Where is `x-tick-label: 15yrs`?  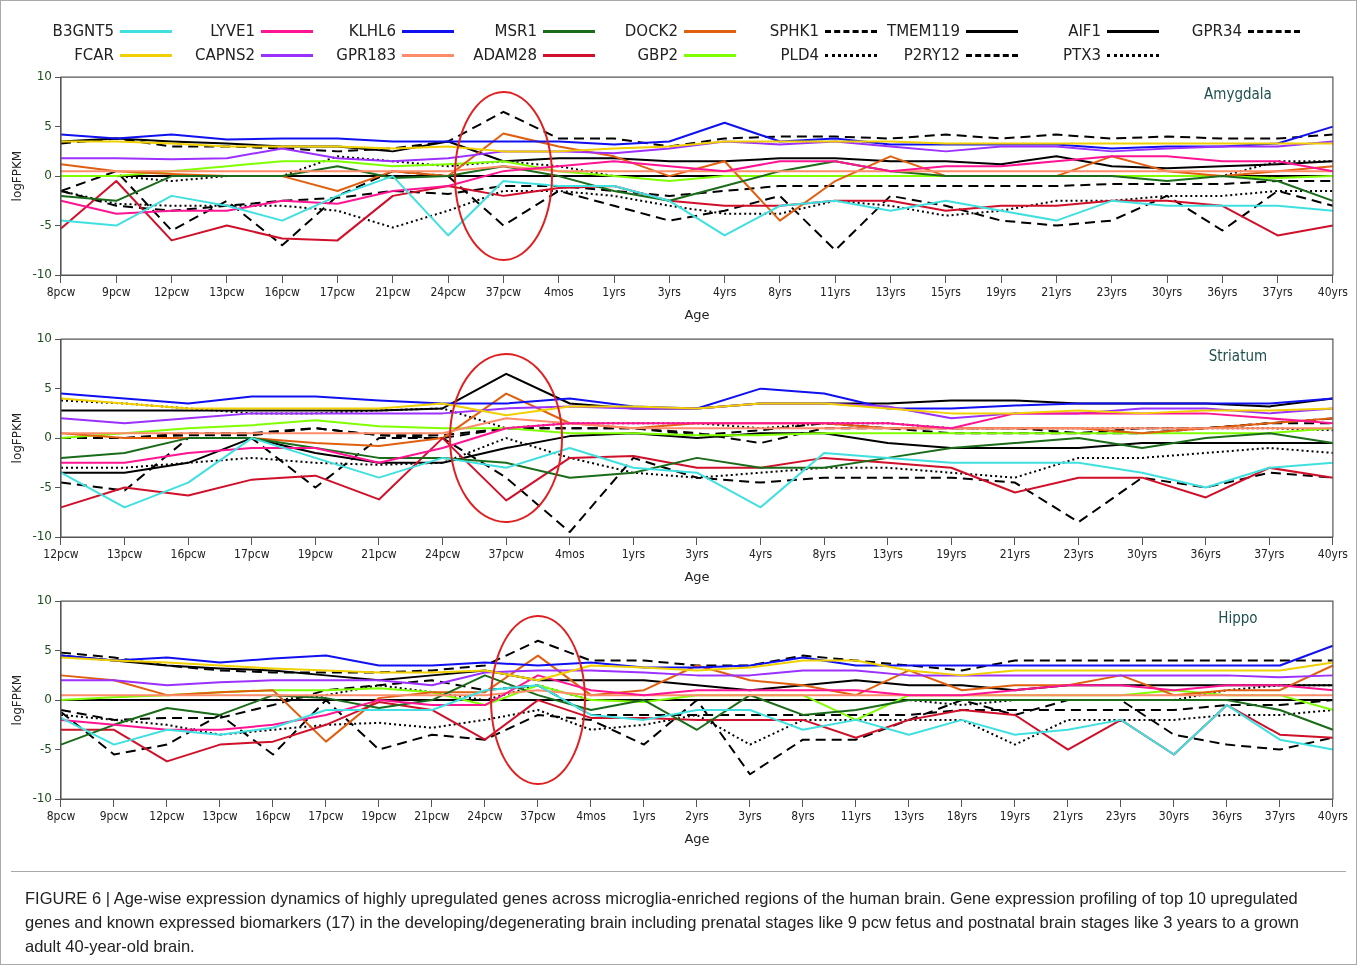
x-tick-label: 15yrs is located at coordinates (946, 292).